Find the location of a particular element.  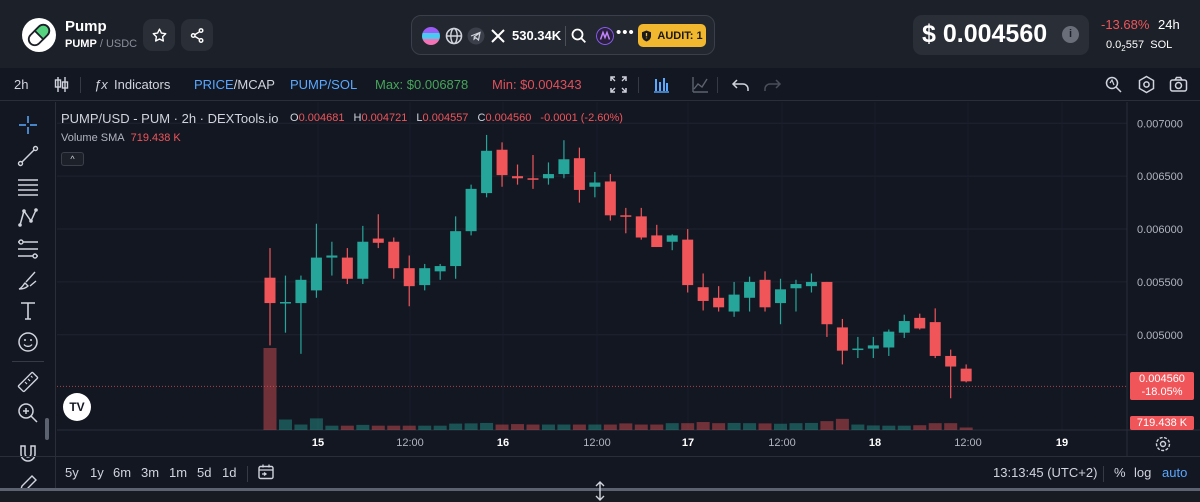

indicators-button: Indicators is located at coordinates (142, 84).